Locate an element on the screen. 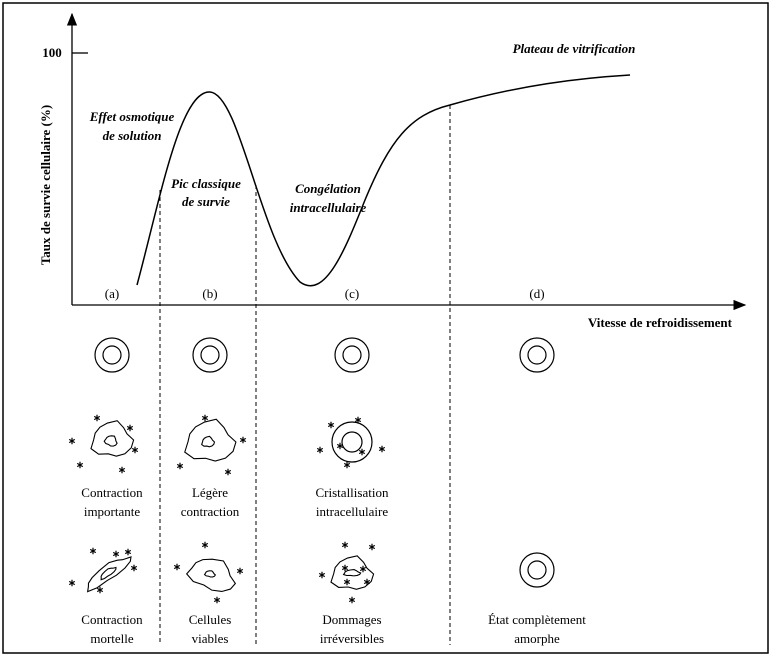  x-axis-label: Vitesse de refroidissement is located at coordinates (660, 322).